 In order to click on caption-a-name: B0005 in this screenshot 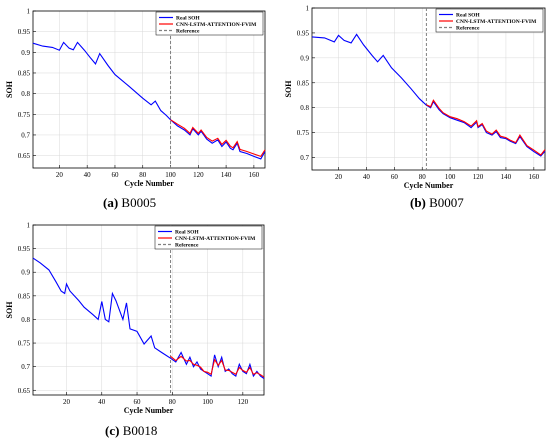, I will do `click(139, 202)`.